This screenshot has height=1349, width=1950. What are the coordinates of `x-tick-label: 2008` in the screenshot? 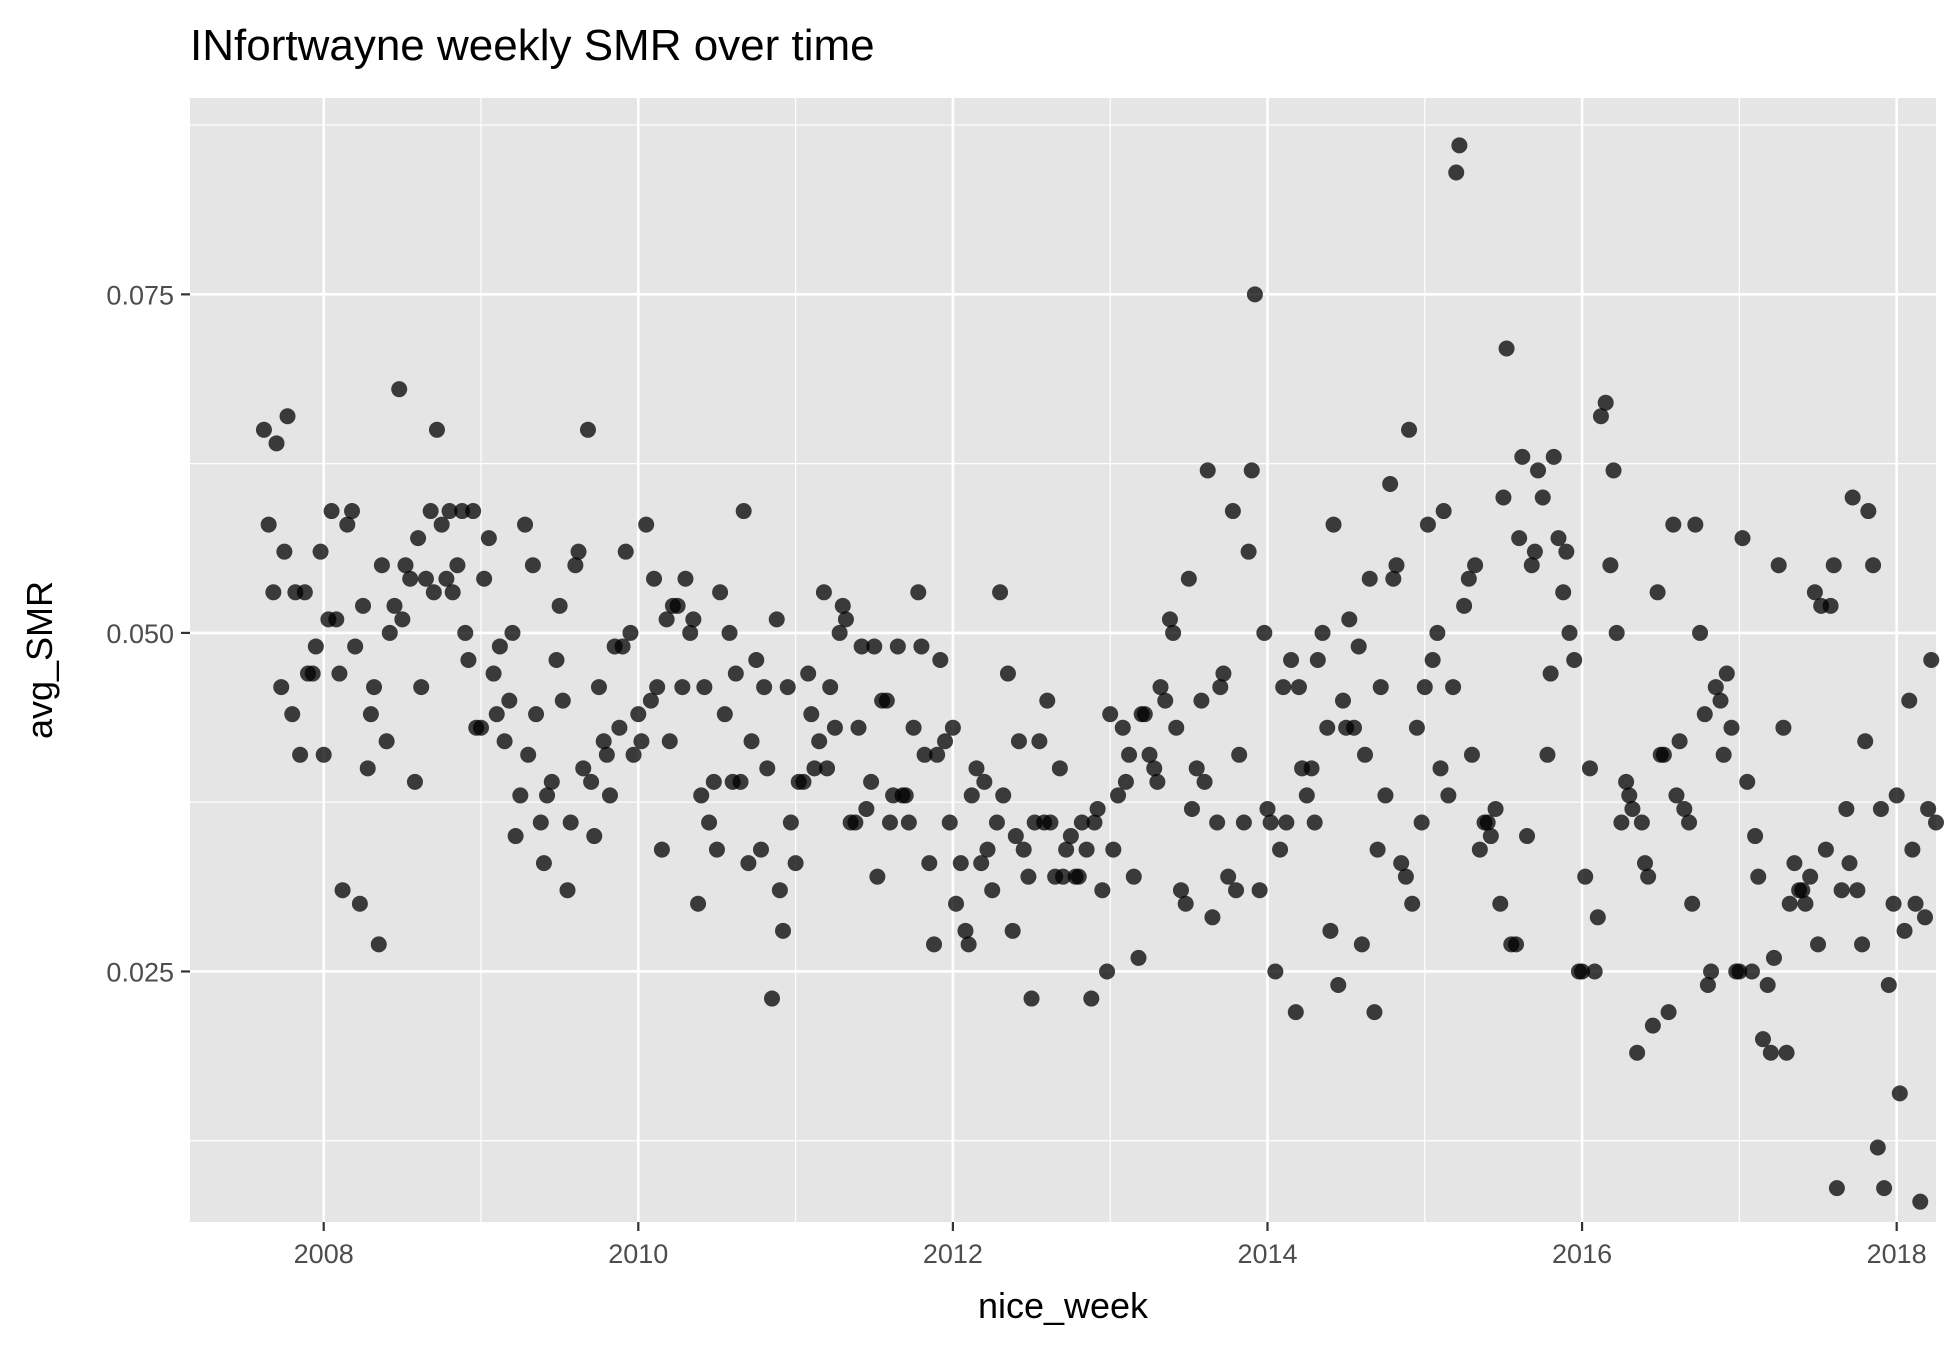 It's located at (324, 1254).